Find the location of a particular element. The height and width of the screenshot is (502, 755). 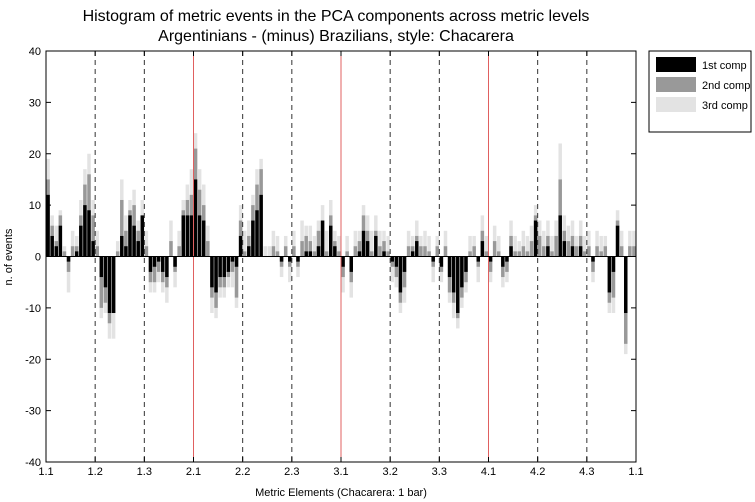

x-tick-label: 4.2 is located at coordinates (537, 472).